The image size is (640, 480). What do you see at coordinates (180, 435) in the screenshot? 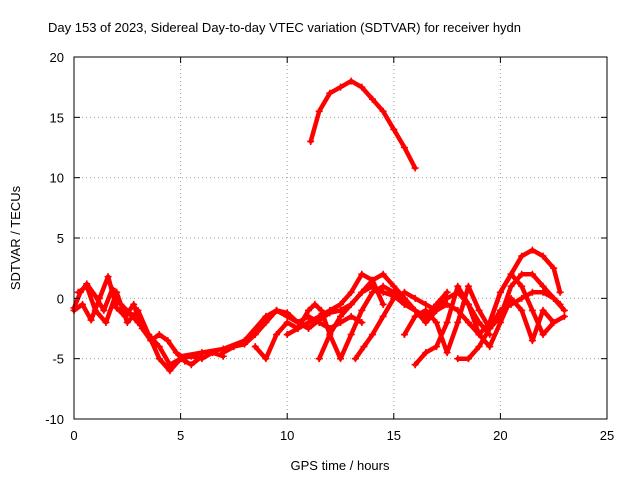
I see `x-tick-label: 5` at bounding box center [180, 435].